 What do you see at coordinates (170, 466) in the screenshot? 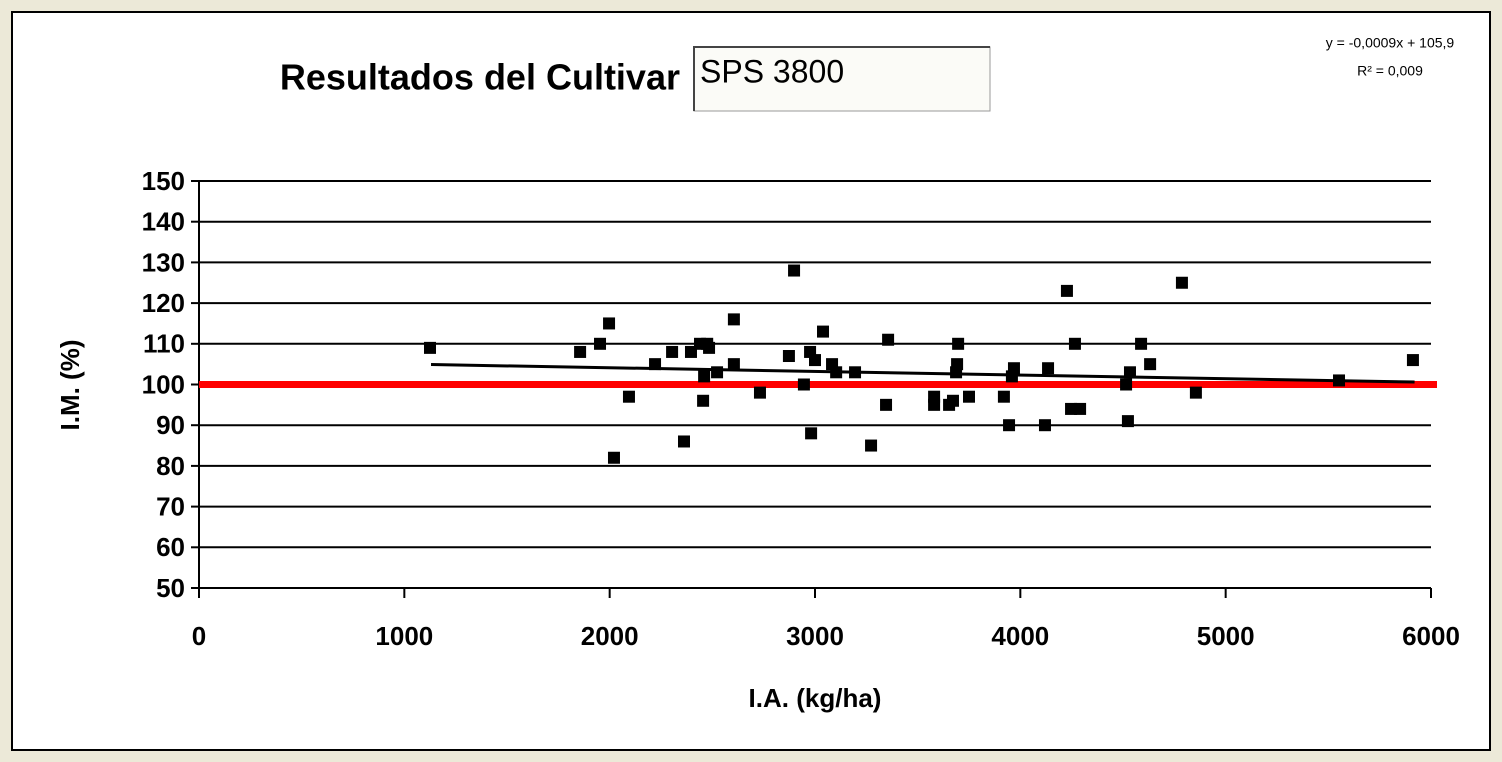
I see `y-tick-label: 80` at bounding box center [170, 466].